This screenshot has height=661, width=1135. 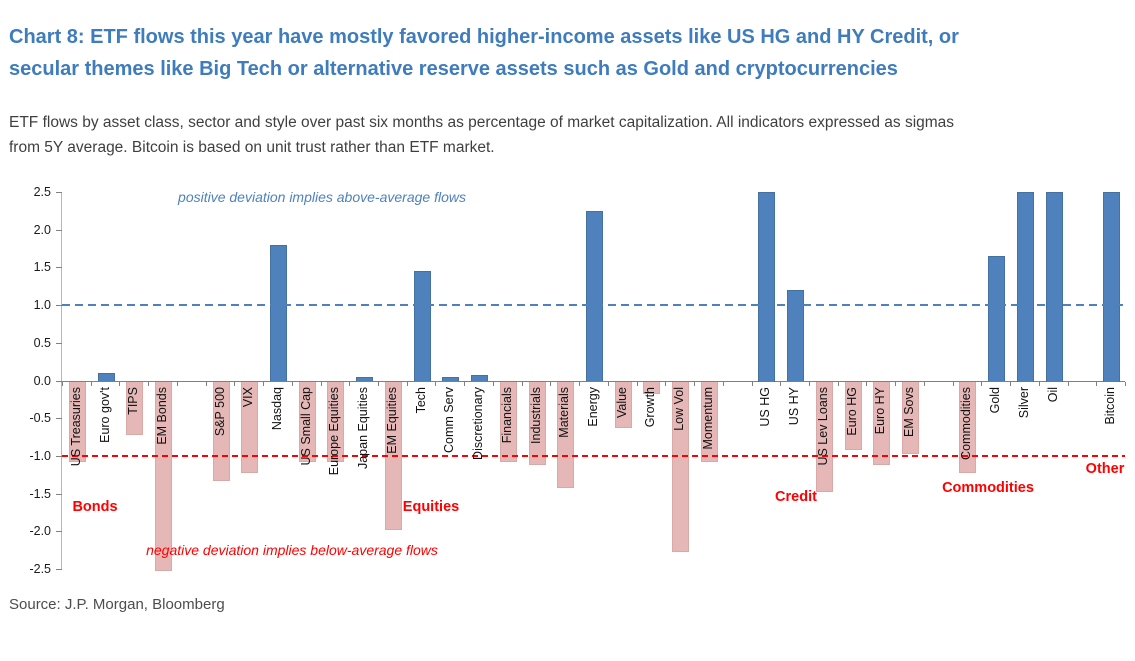 What do you see at coordinates (506, 414) in the screenshot?
I see `category-label-financials: Financials` at bounding box center [506, 414].